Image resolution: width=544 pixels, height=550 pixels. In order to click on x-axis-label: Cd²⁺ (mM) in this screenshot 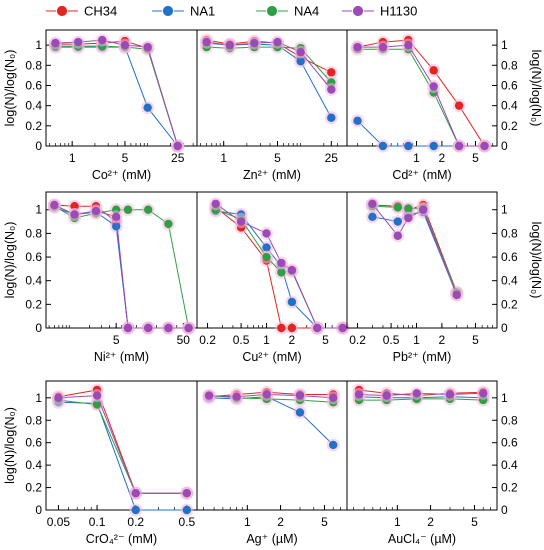, I will do `click(421, 175)`.